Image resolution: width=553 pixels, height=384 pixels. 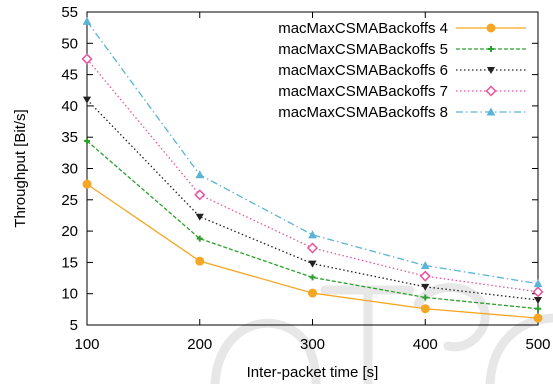 I want to click on y-tick-label: 40, so click(x=69, y=106).